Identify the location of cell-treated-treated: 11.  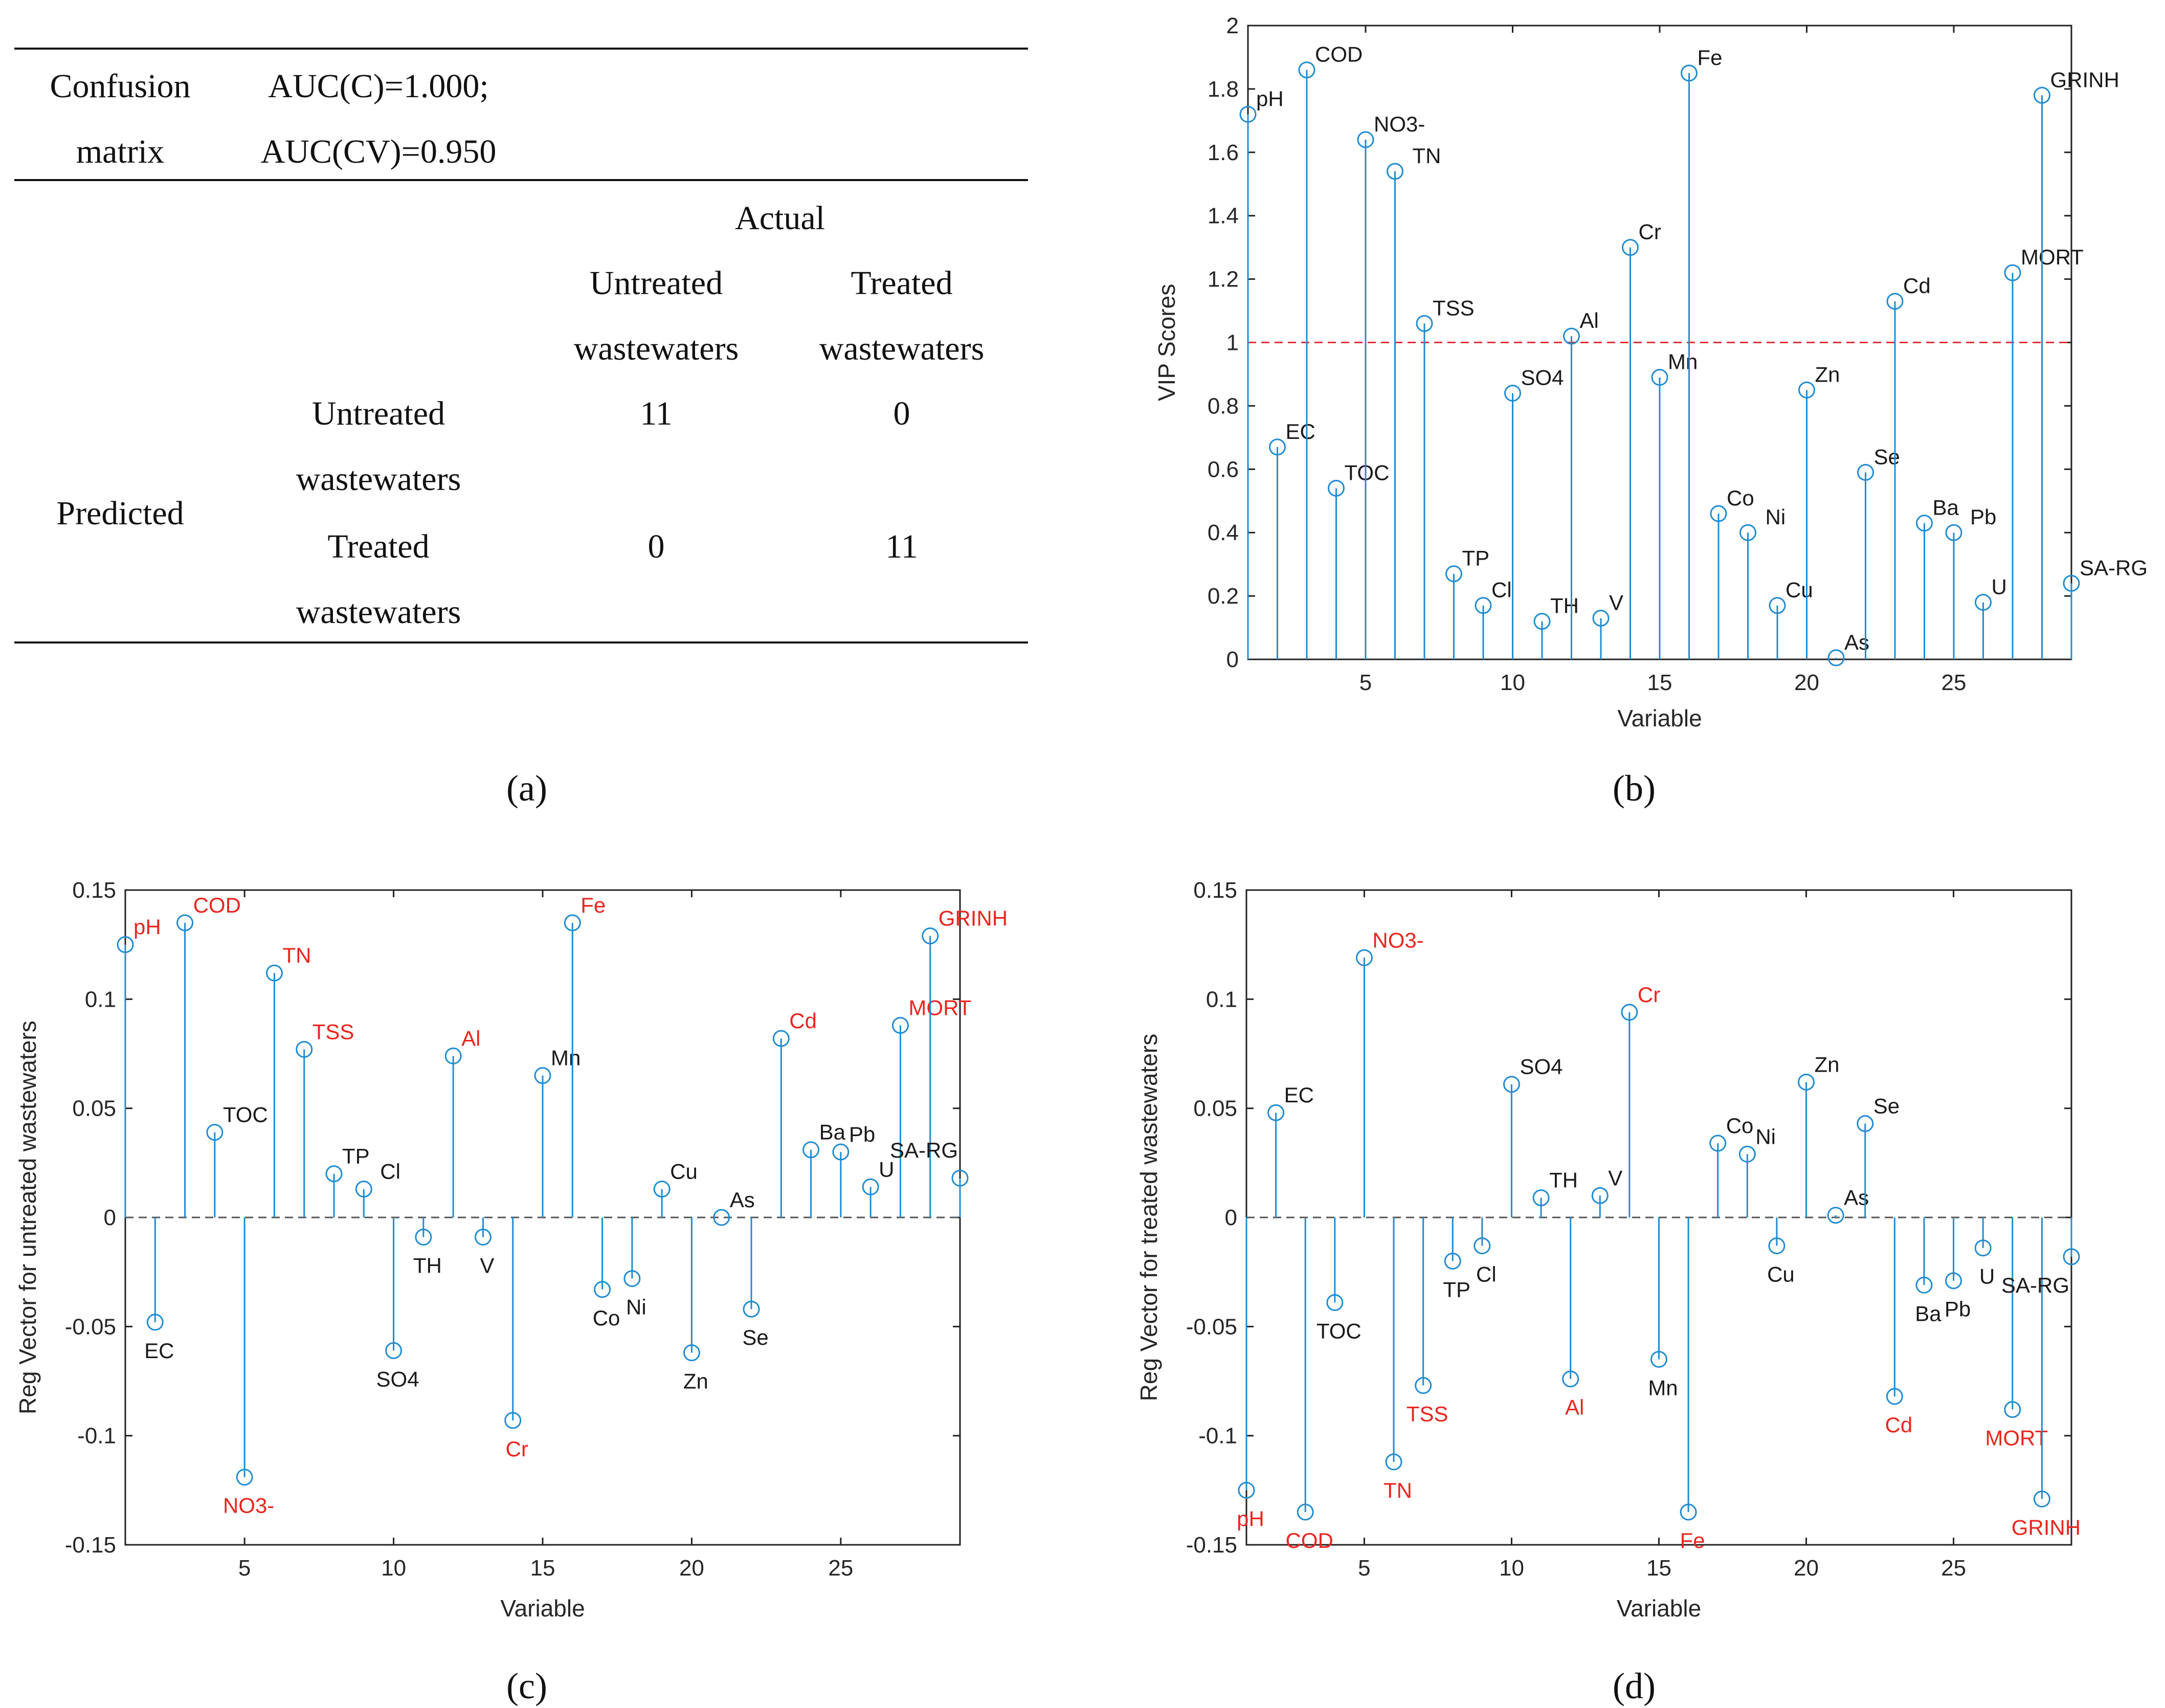
(901, 546).